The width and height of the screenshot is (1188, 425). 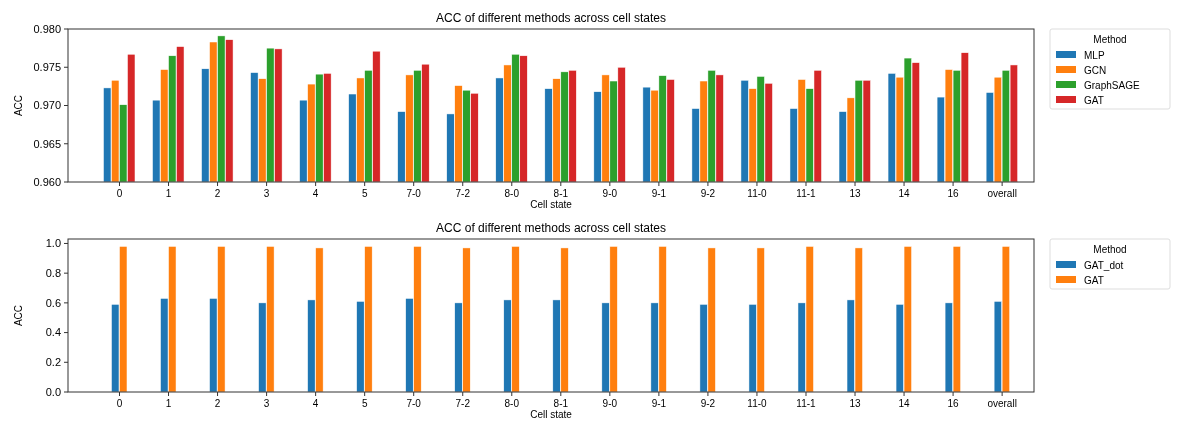 What do you see at coordinates (1104, 265) in the screenshot?
I see `legend-label: GAT_dot` at bounding box center [1104, 265].